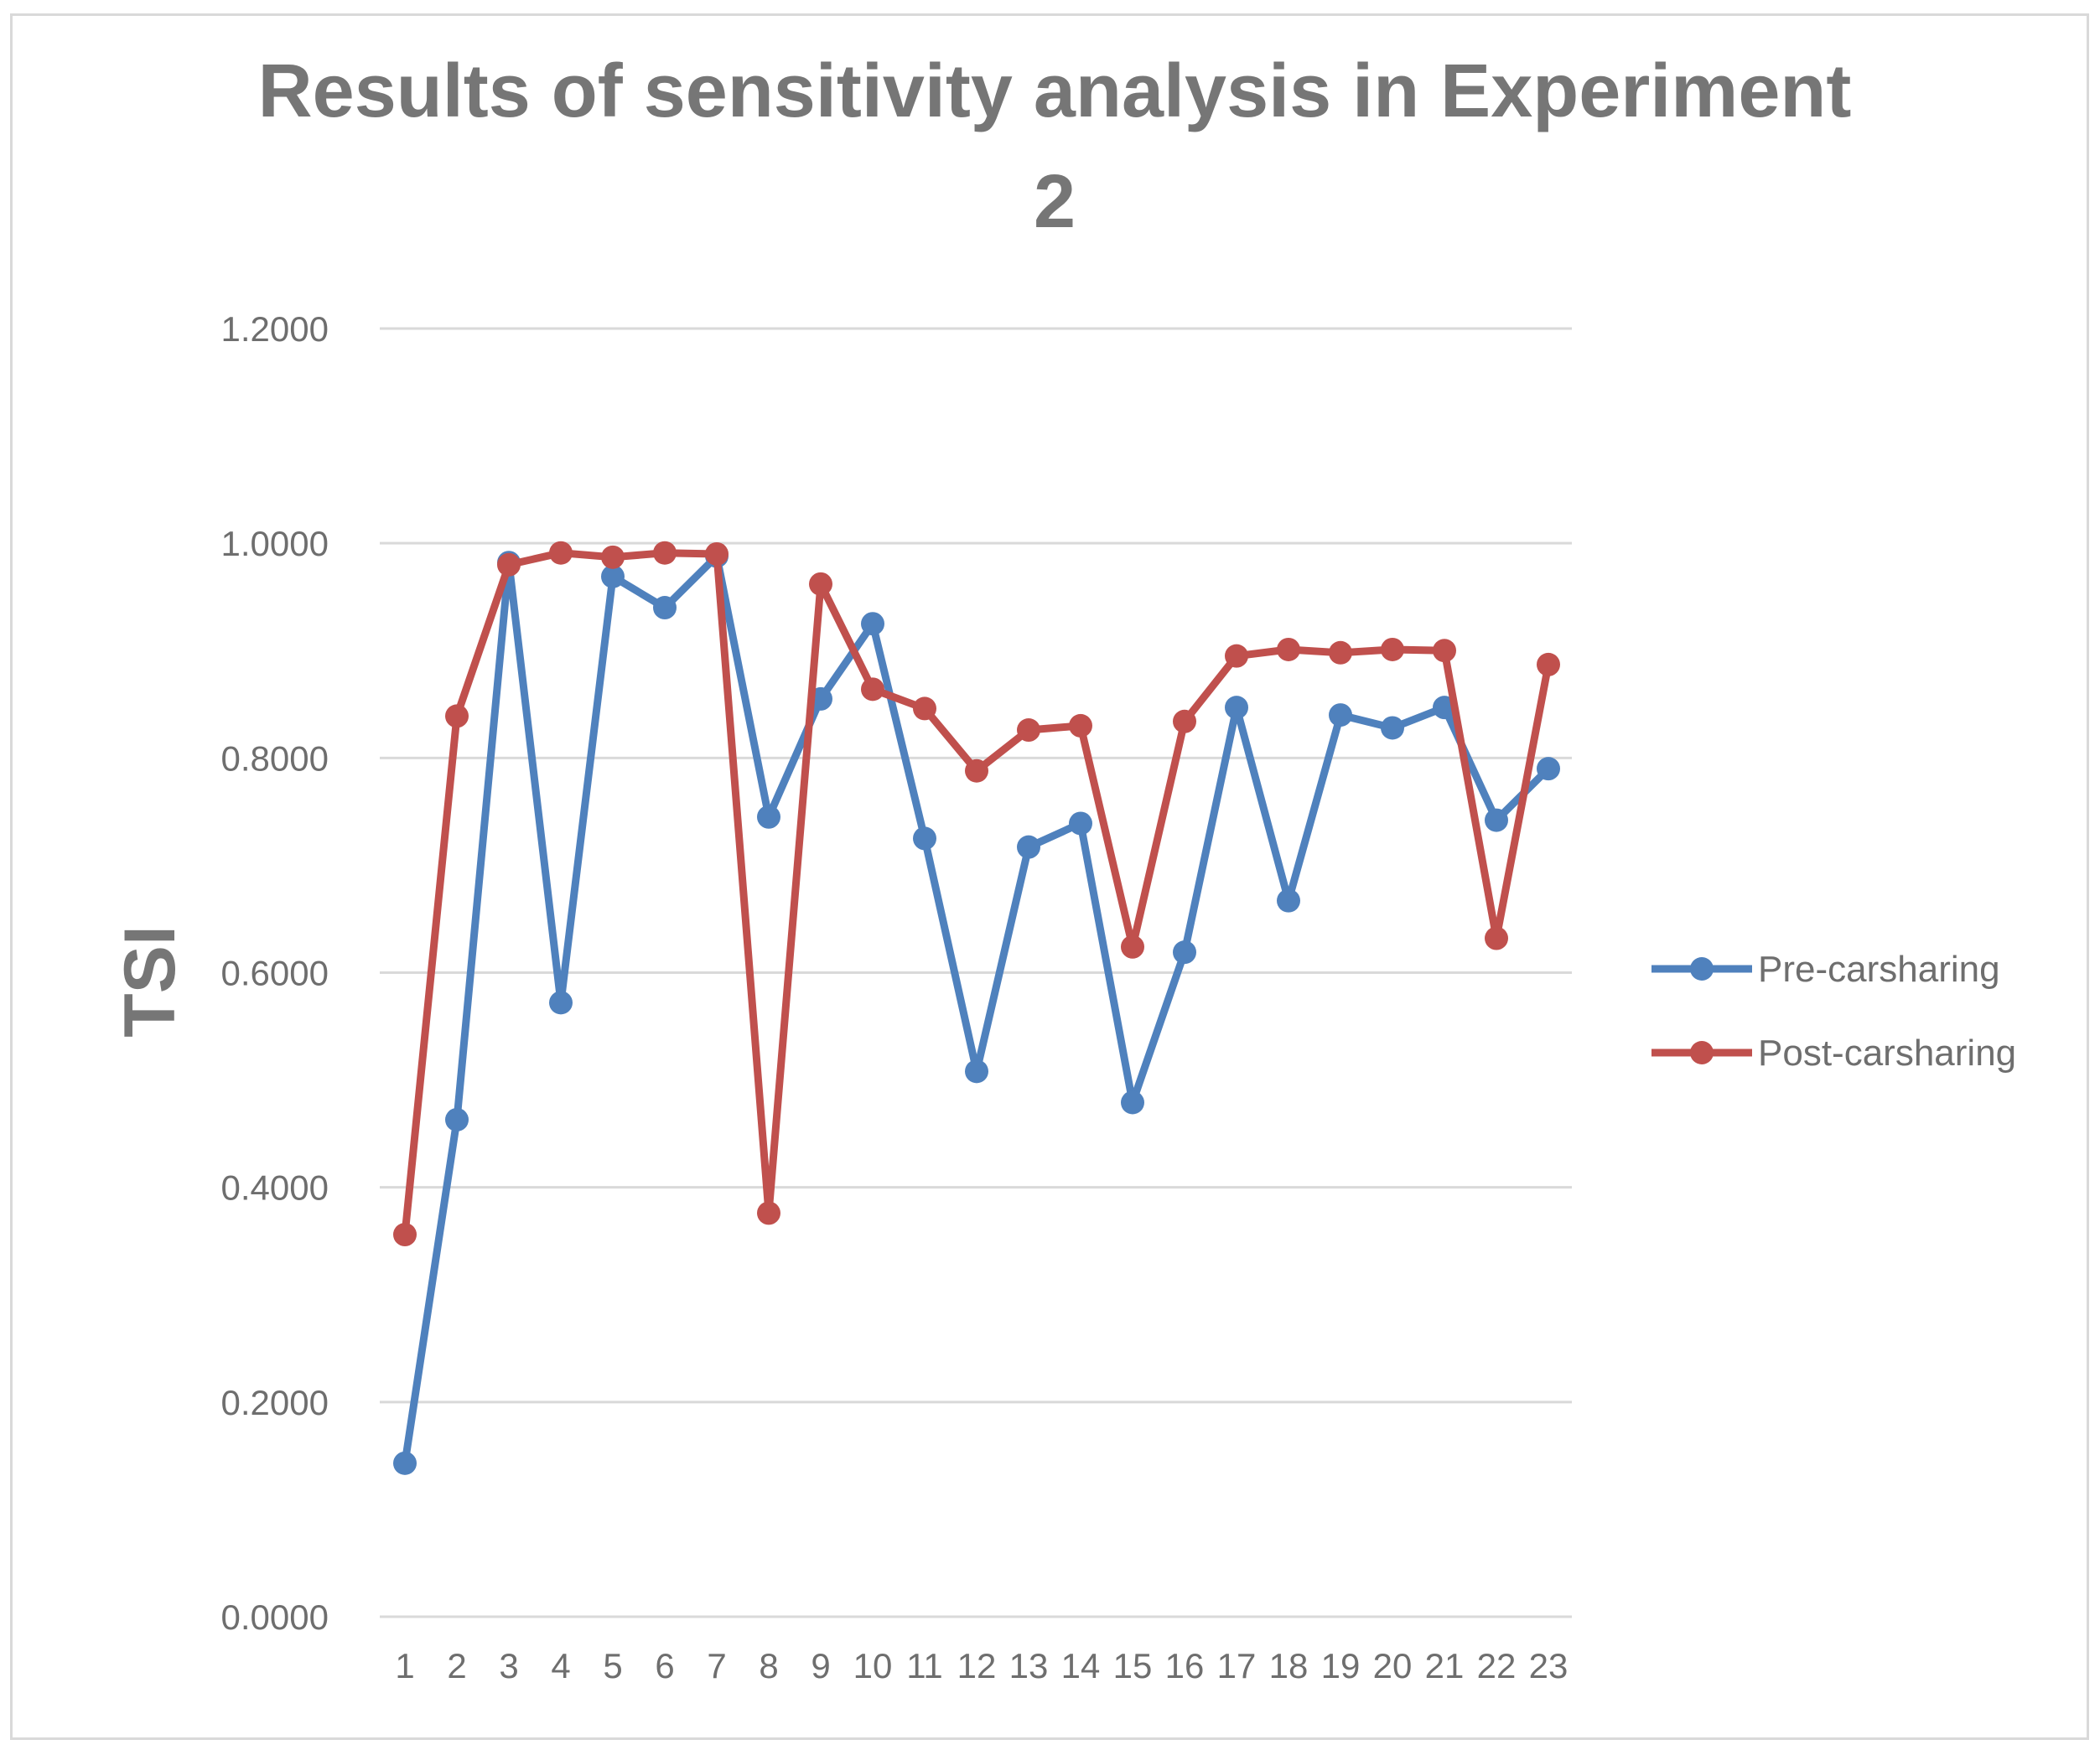 Image resolution: width=2100 pixels, height=1750 pixels. I want to click on y-tick-label: 0.4000, so click(275, 1188).